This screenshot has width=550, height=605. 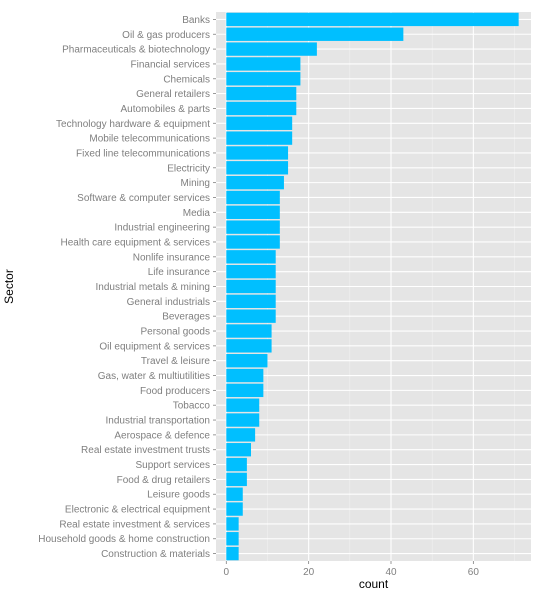 What do you see at coordinates (157, 421) in the screenshot?
I see `y-tick-label: Industrial transportation` at bounding box center [157, 421].